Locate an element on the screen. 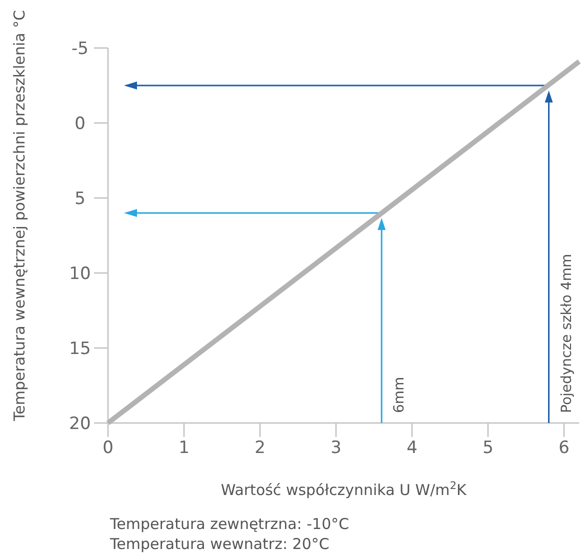  y-tick-label: 0 is located at coordinates (80, 124).